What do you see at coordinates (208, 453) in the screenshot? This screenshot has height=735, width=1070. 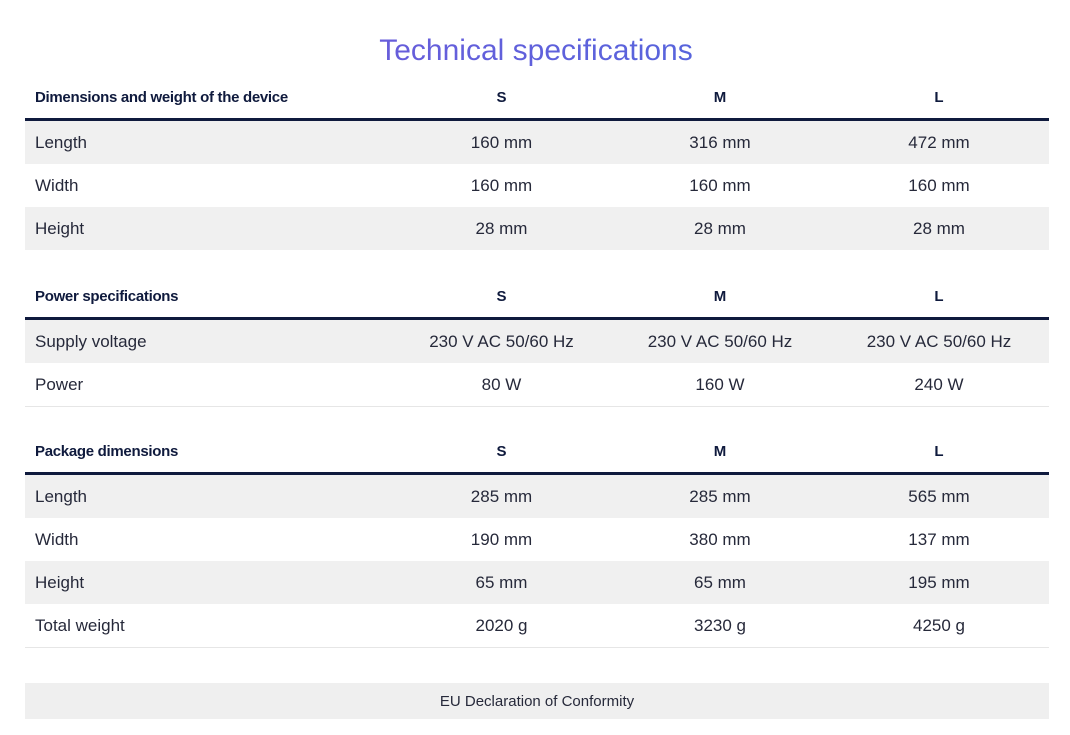 I see `section-heading: Package dimensions` at bounding box center [208, 453].